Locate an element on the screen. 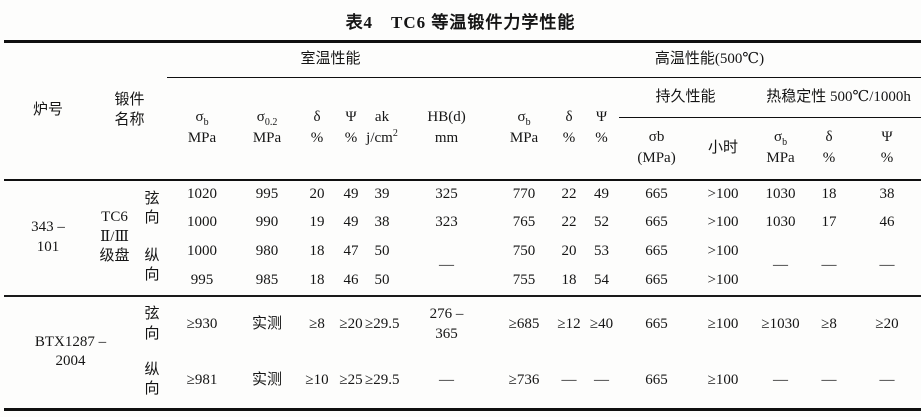 This screenshot has width=921, height=417. data-cell: 1020 is located at coordinates (202, 193).